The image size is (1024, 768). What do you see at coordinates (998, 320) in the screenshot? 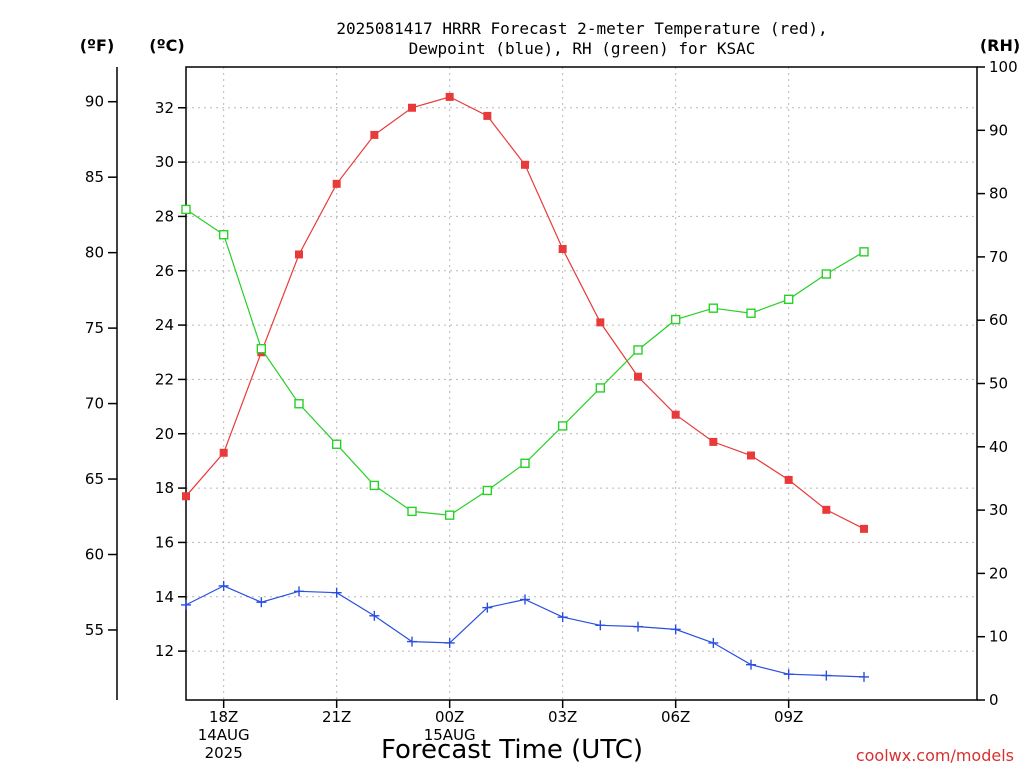
I see `rh-tick-label: 60` at bounding box center [998, 320].